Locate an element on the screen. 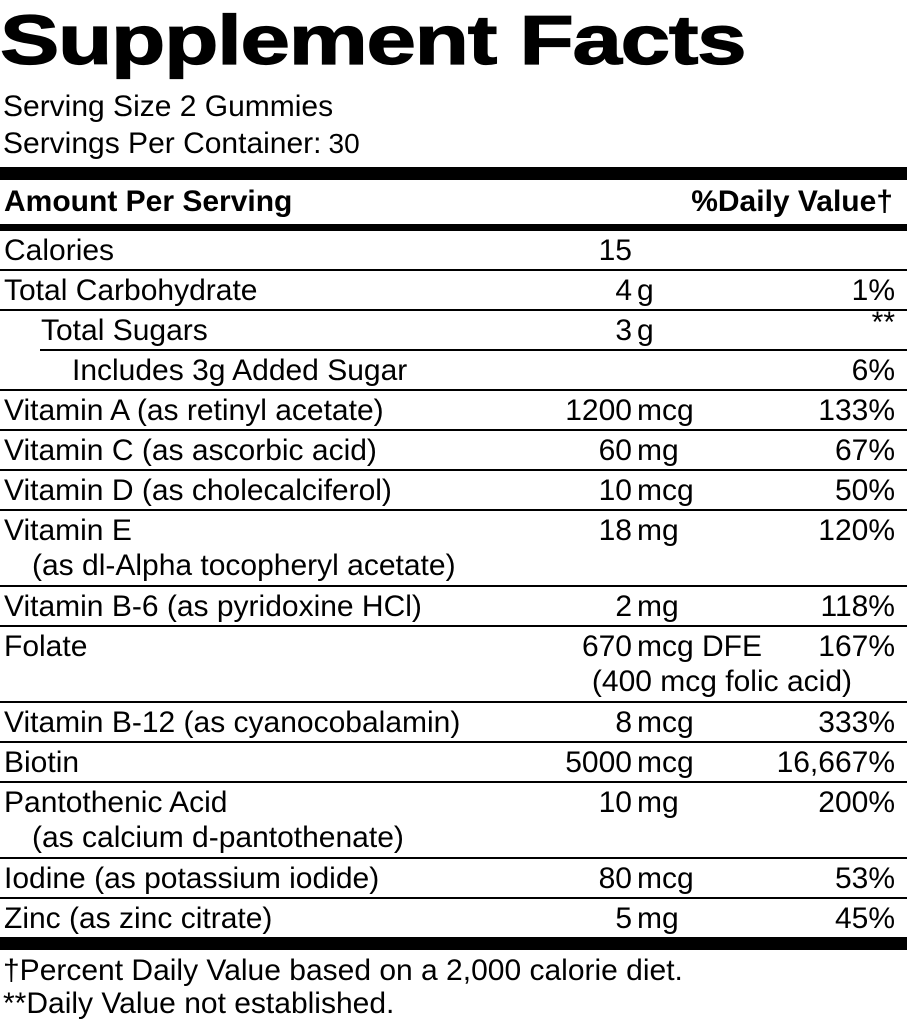 The height and width of the screenshot is (1024, 907). nutrient-amount-value: 8 is located at coordinates (623, 722).